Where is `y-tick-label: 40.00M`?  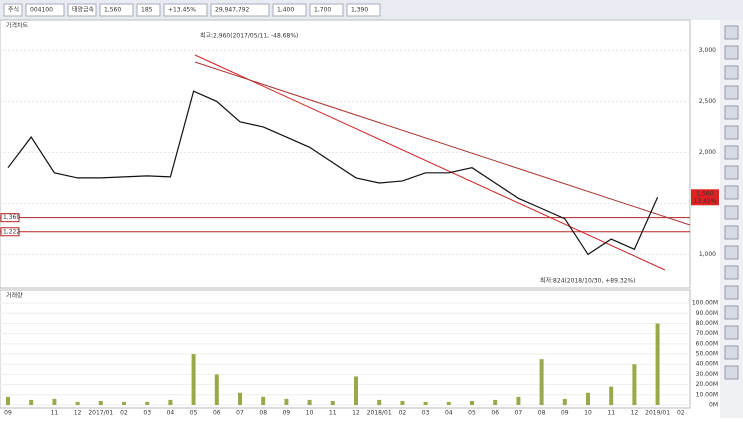
y-tick-label: 40.00M is located at coordinates (707, 364).